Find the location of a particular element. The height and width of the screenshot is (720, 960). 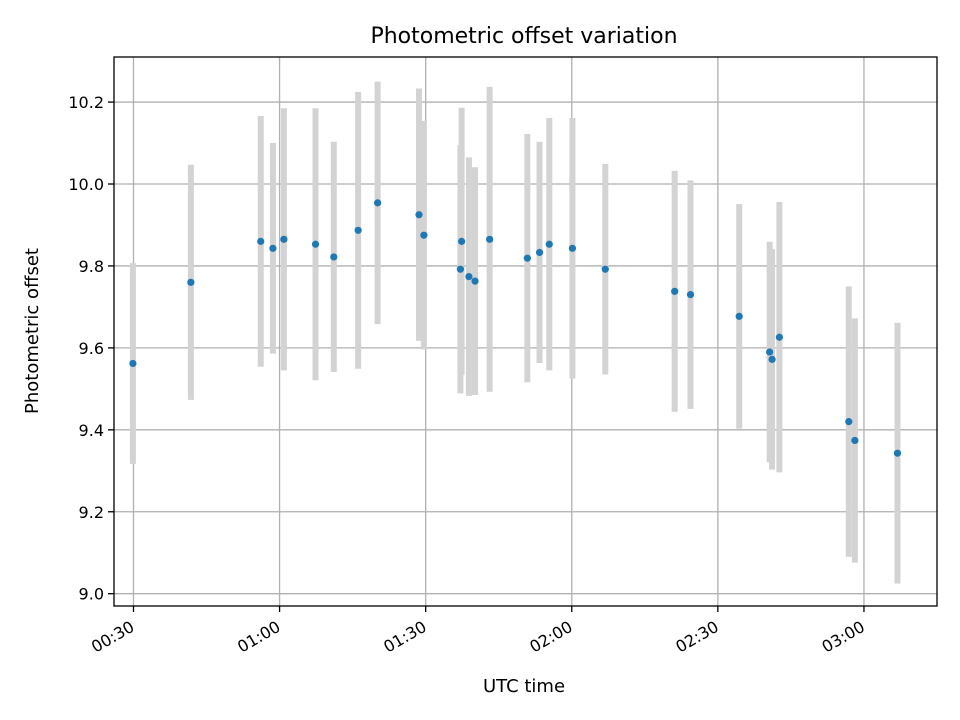

x-tick-label: 00:30 is located at coordinates (112, 637).